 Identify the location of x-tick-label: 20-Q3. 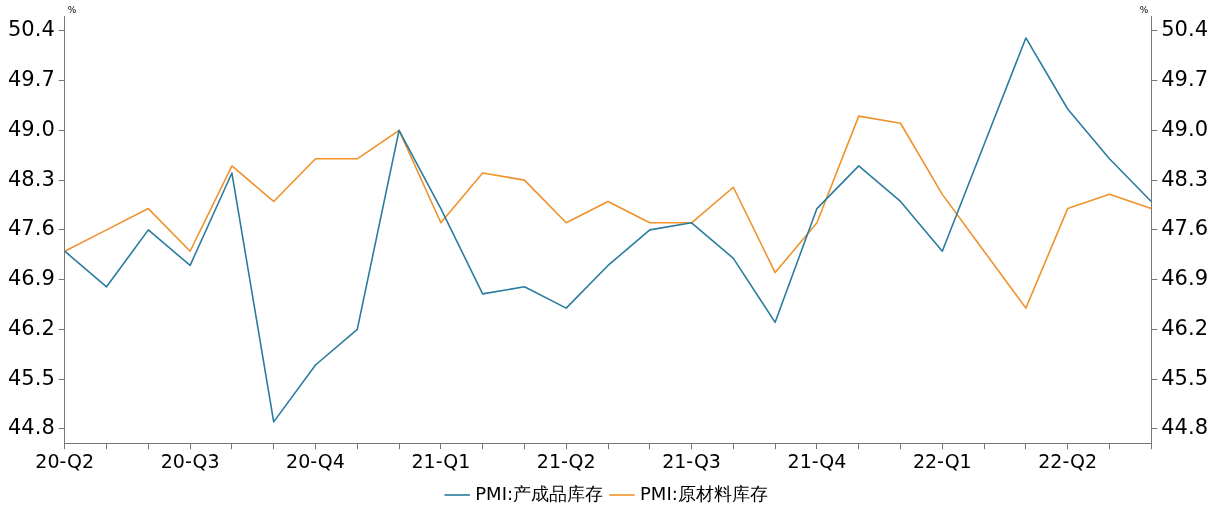
(190, 460).